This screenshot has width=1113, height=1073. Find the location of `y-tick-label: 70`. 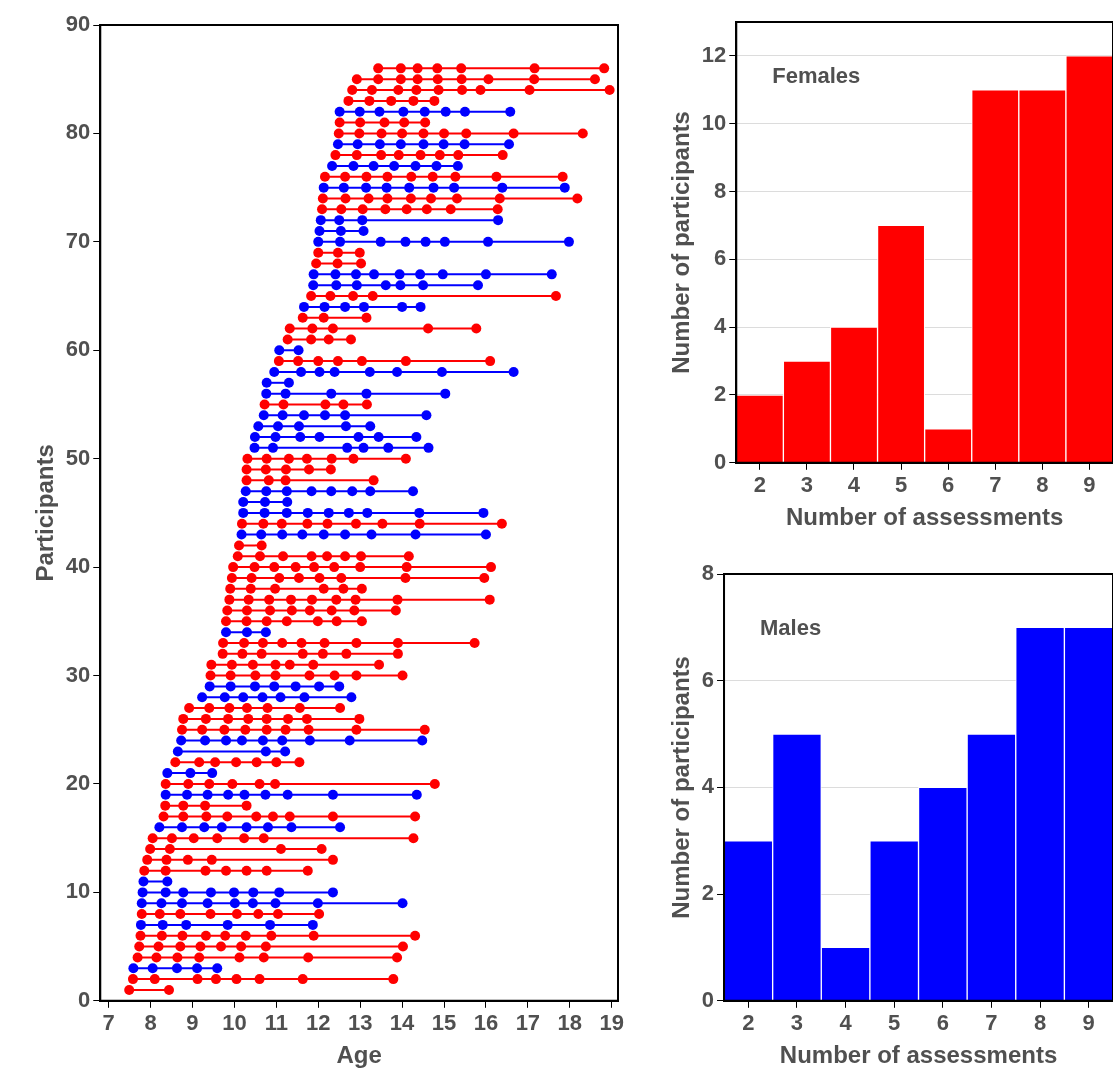

y-tick-label: 70 is located at coordinates (78, 240).